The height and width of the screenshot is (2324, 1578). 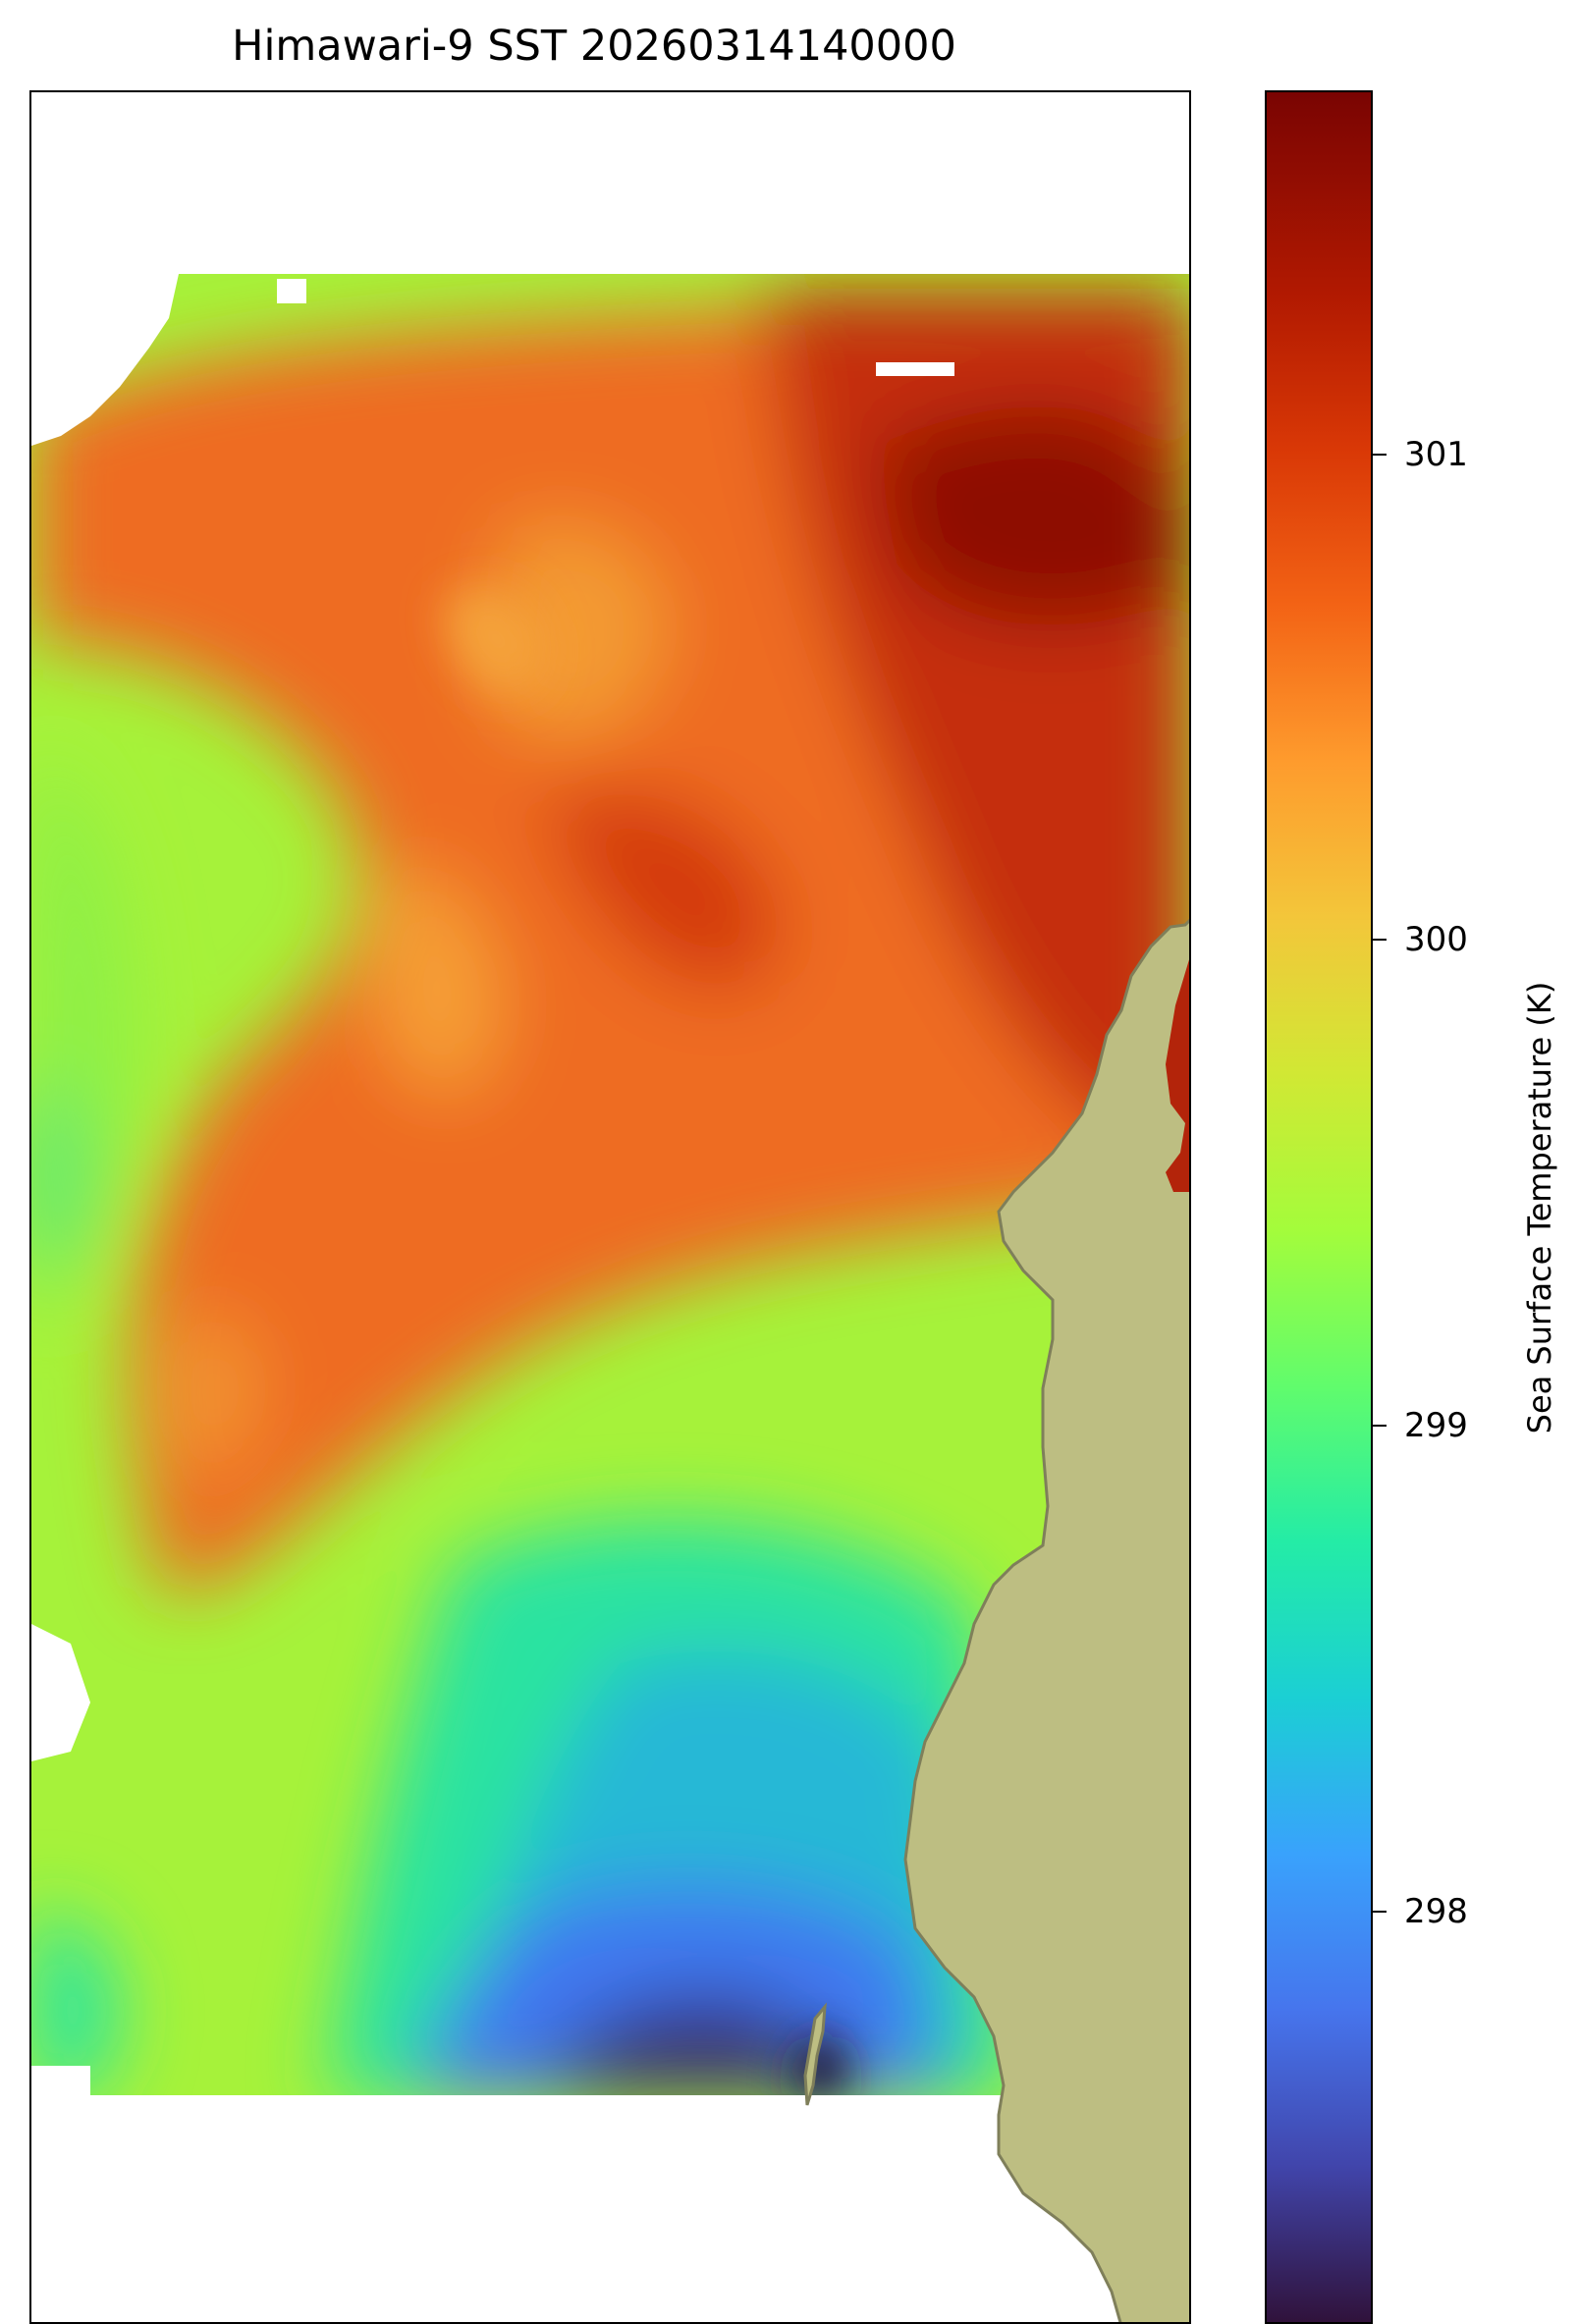 What do you see at coordinates (1436, 454) in the screenshot?
I see `colorbar-tick-label: 301` at bounding box center [1436, 454].